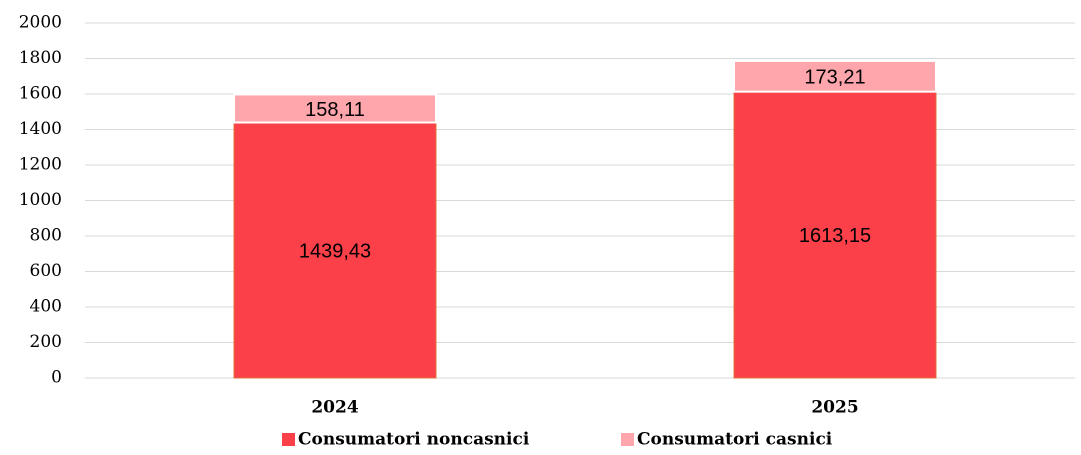 The image size is (1081, 455). I want to click on data-label: 158,11, so click(335, 110).